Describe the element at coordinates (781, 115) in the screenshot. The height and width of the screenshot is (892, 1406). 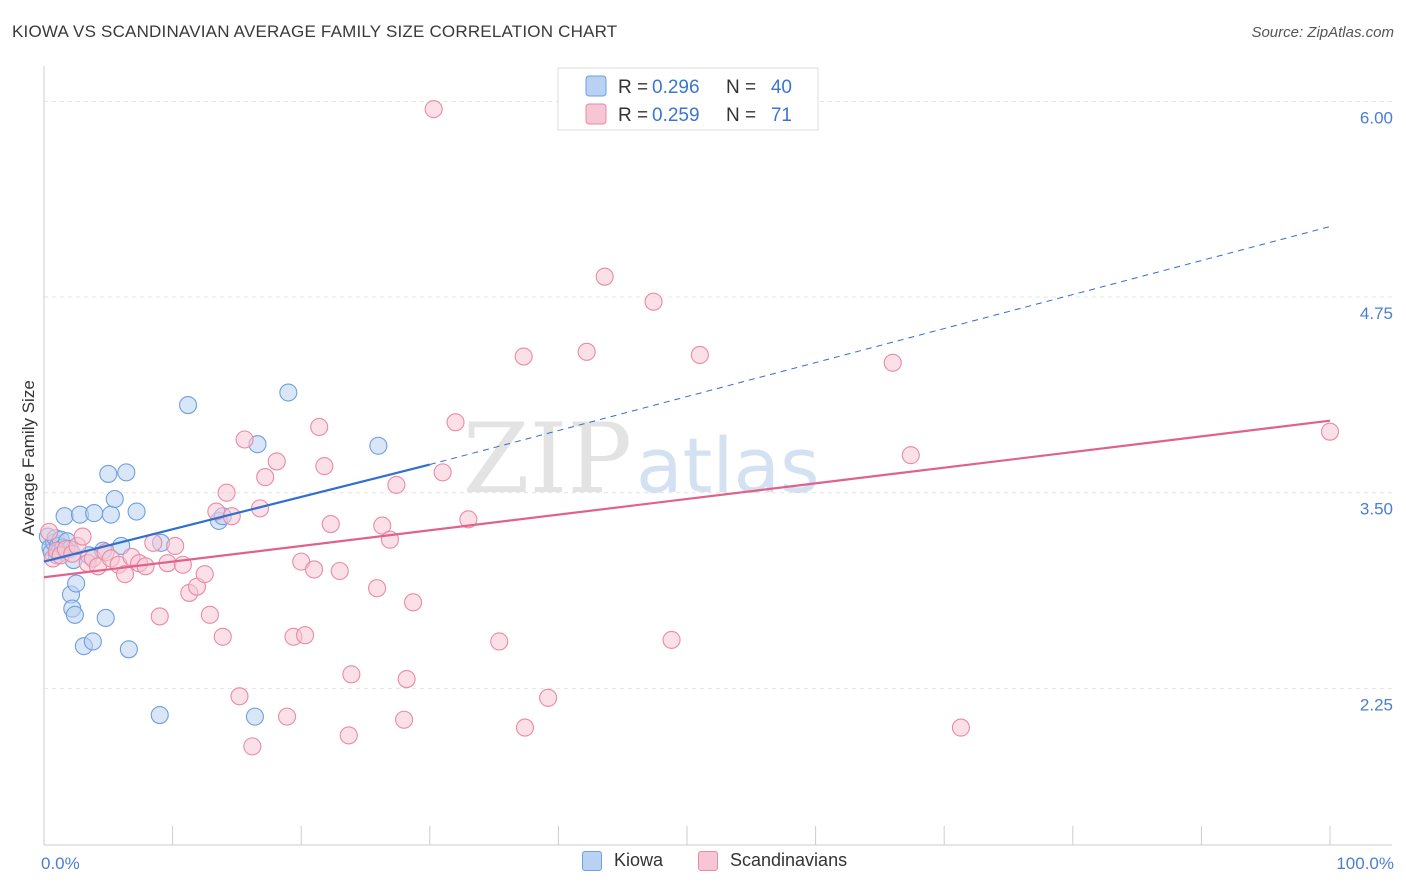
I see `legend-n-value-scandinavians: 71` at that location.